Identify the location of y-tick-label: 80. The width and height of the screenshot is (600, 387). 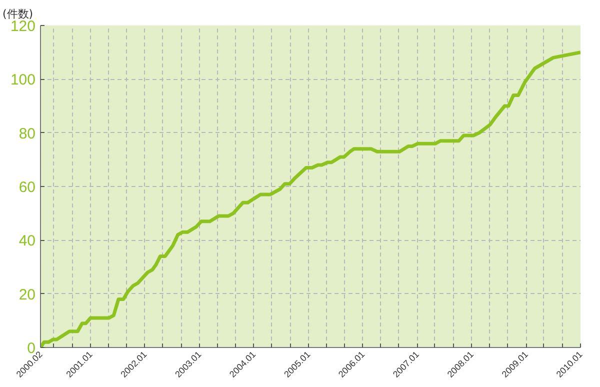
(27, 133).